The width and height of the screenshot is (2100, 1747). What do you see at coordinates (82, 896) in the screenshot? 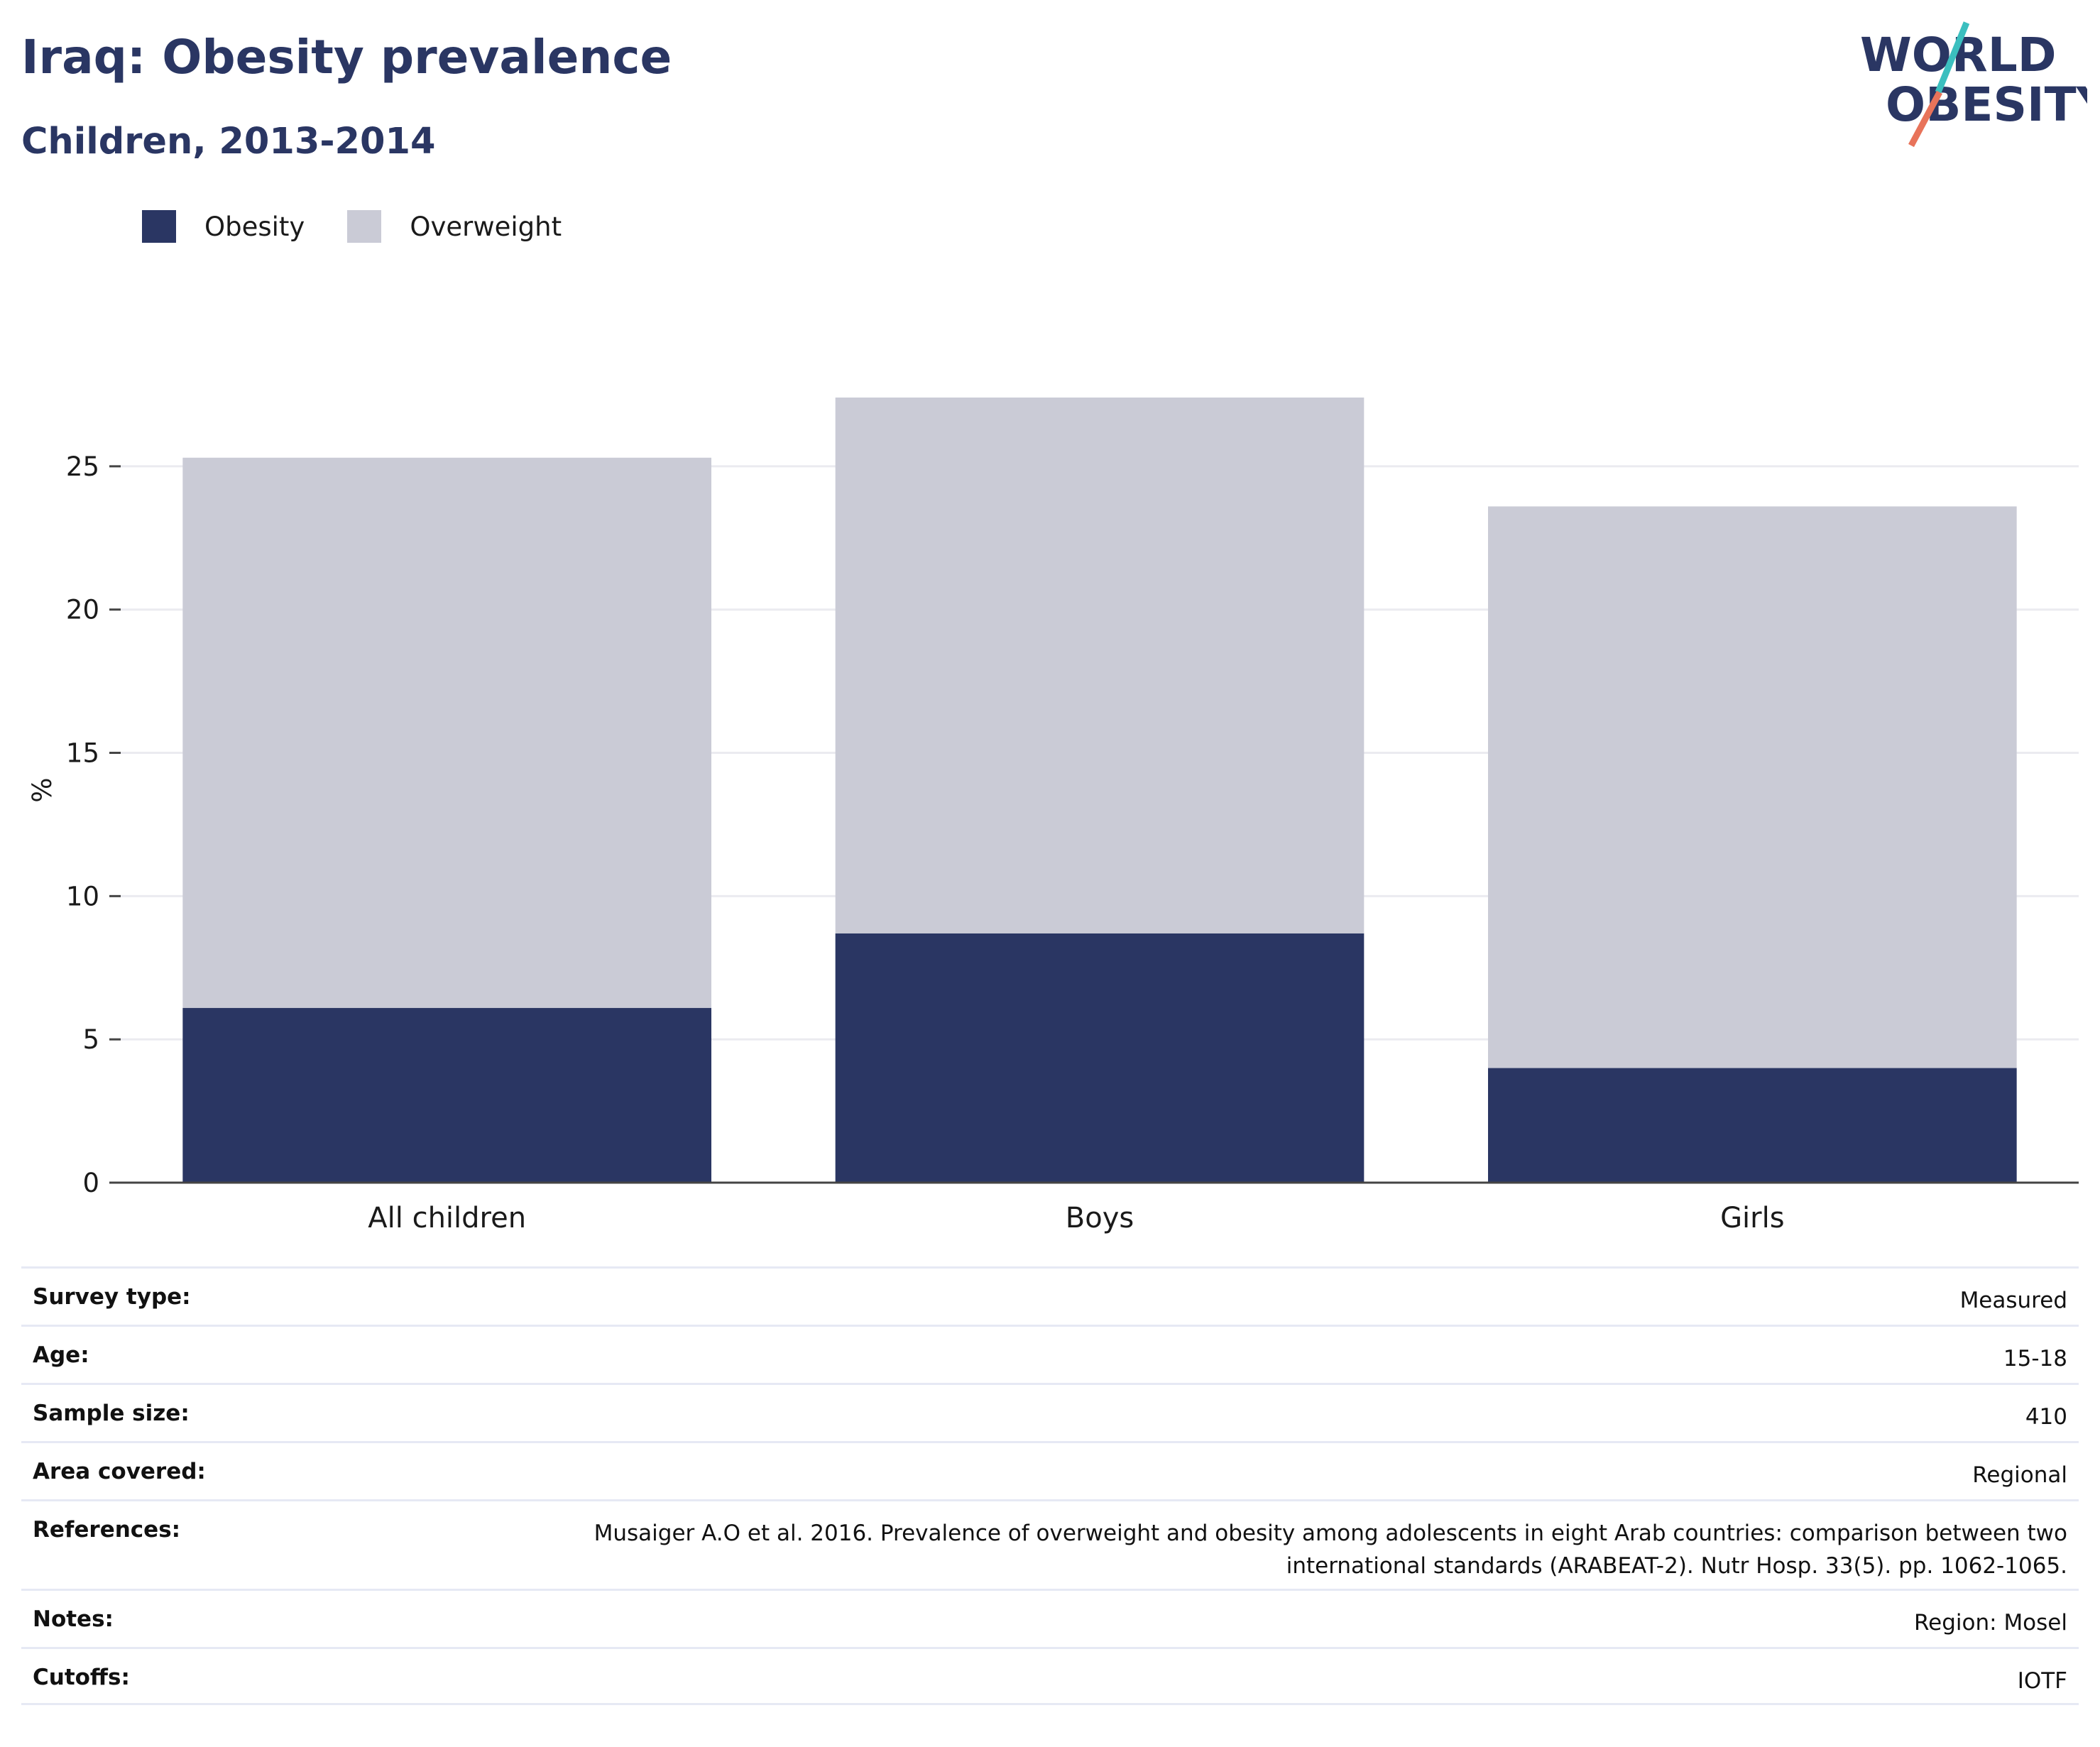
I see `y-tick-label: 10` at bounding box center [82, 896].